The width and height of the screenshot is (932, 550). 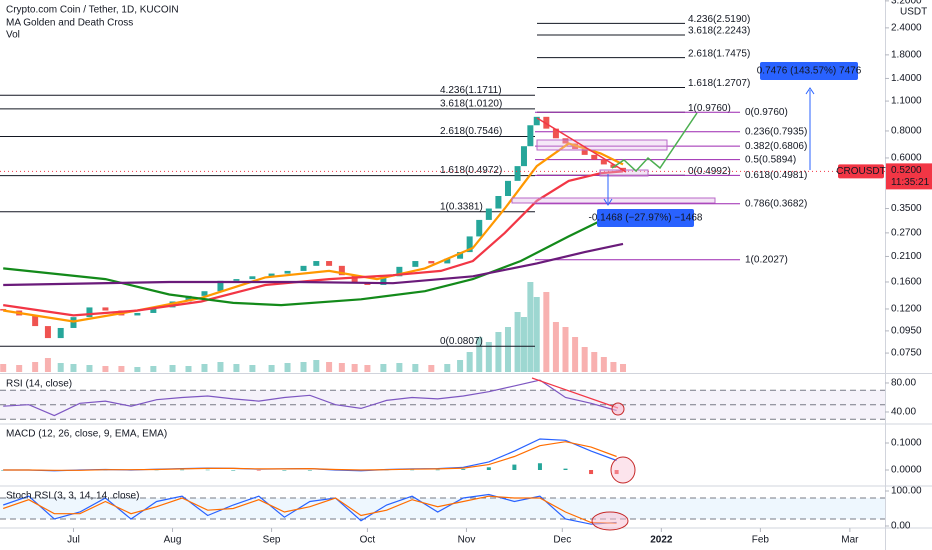 What do you see at coordinates (608, 202) in the screenshot?
I see `measure-arrow-head` at bounding box center [608, 202].